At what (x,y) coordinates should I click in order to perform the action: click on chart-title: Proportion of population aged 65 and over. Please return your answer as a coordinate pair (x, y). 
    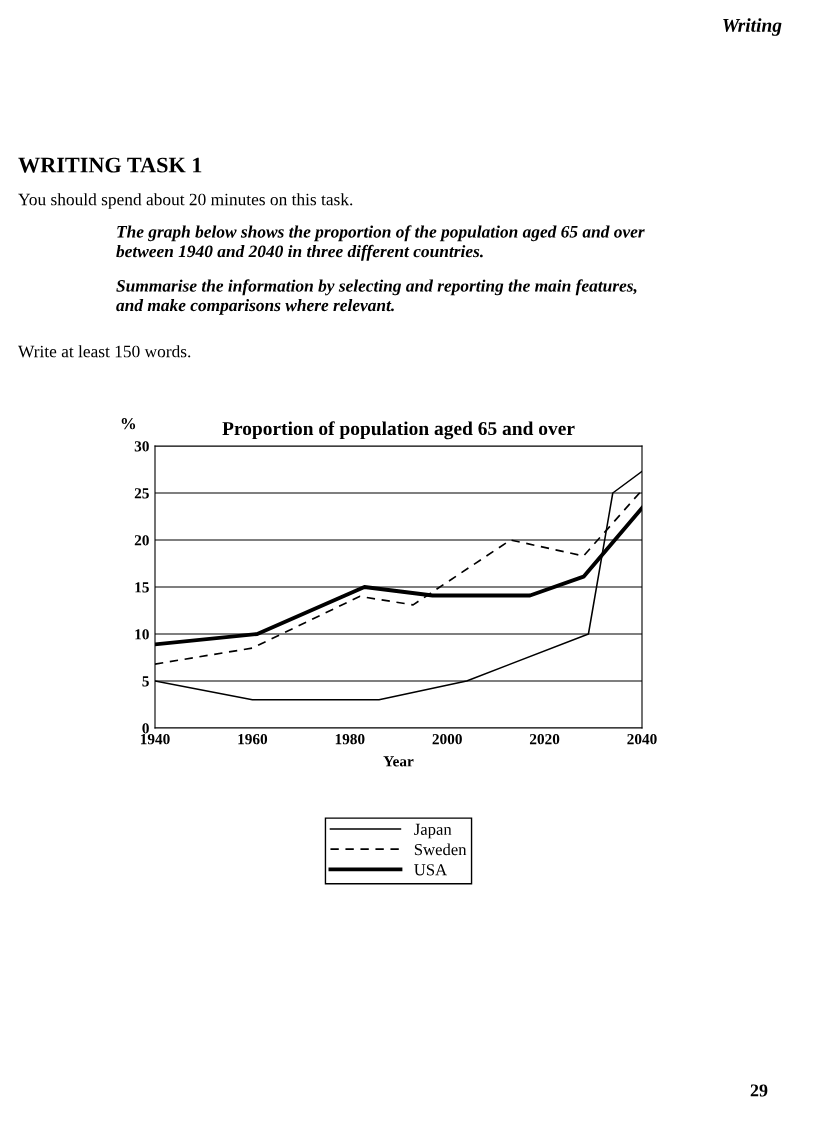
    Looking at the image, I should click on (398, 430).